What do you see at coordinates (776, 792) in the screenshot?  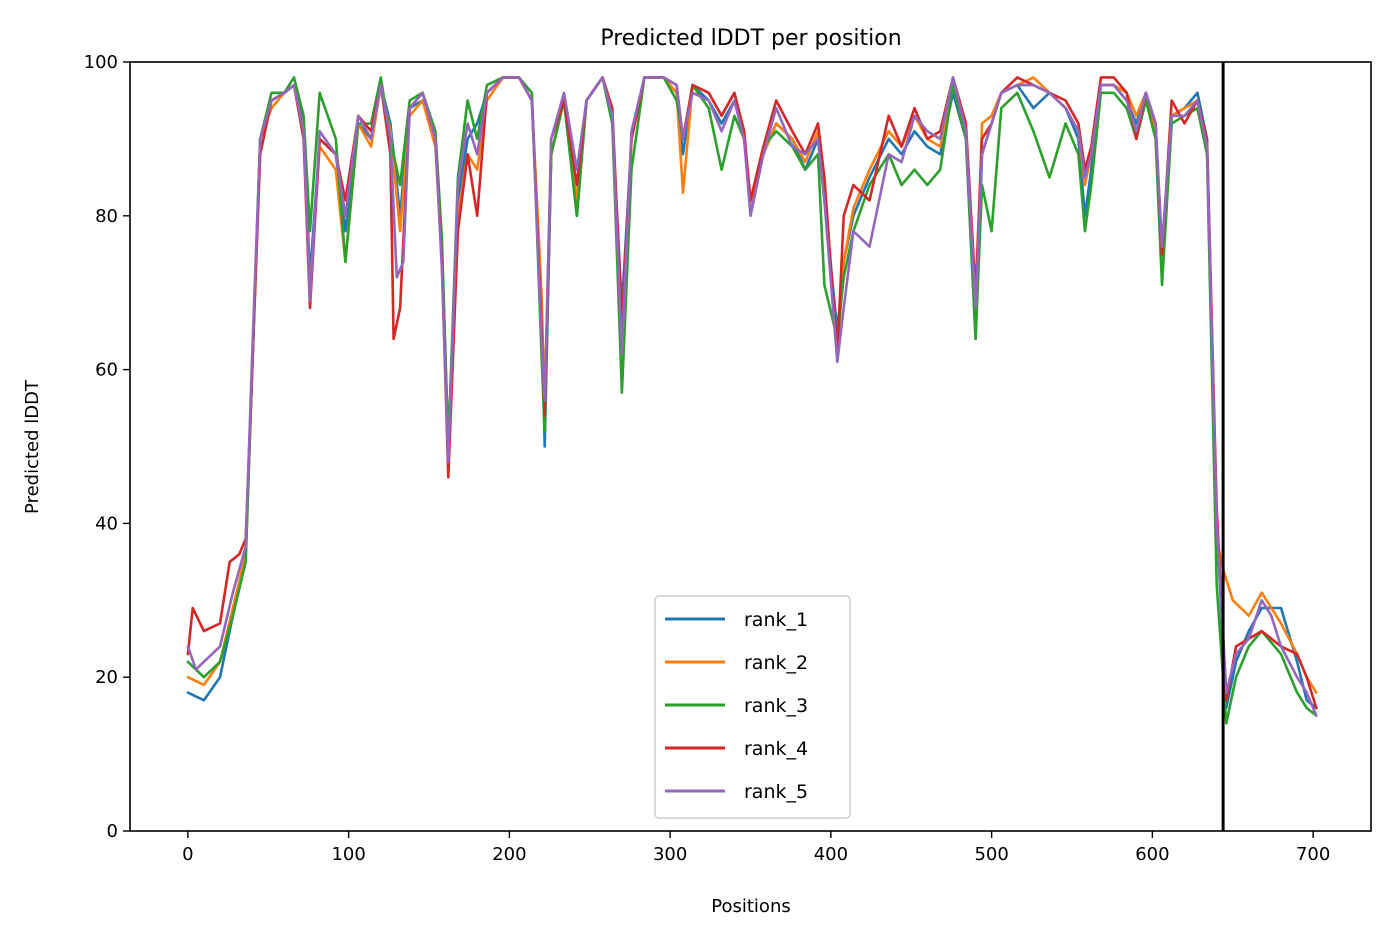 I see `legend-label-rank_5: rank_5` at bounding box center [776, 792].